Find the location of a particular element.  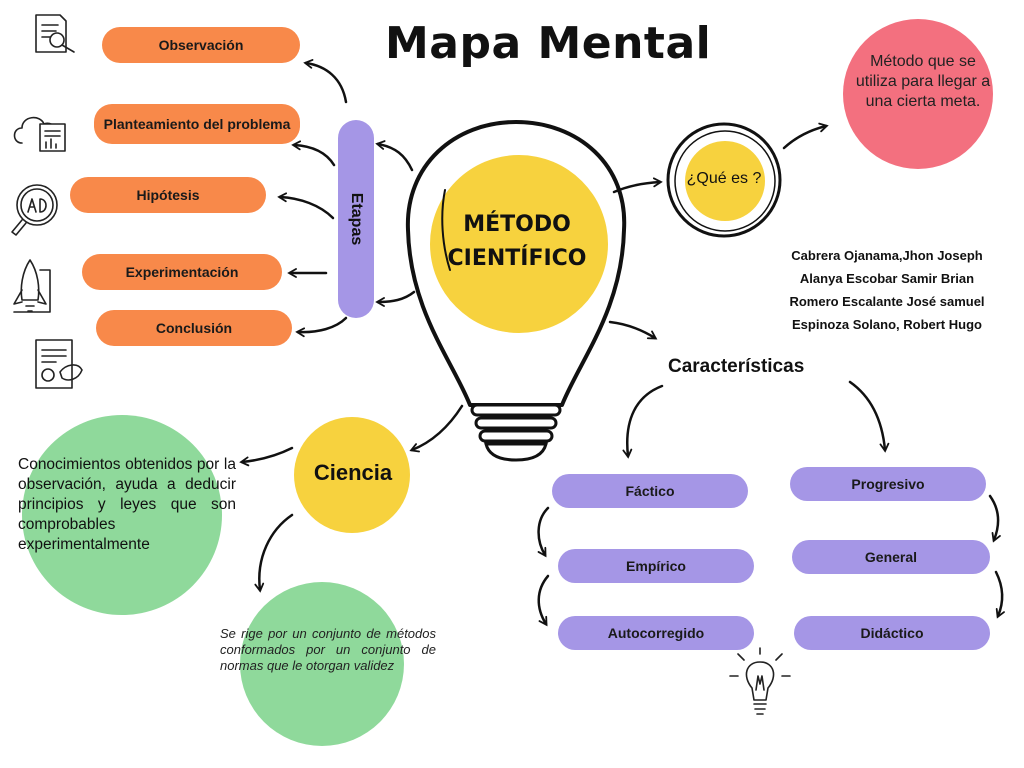

caract-didactico: Didáctico is located at coordinates (892, 633).